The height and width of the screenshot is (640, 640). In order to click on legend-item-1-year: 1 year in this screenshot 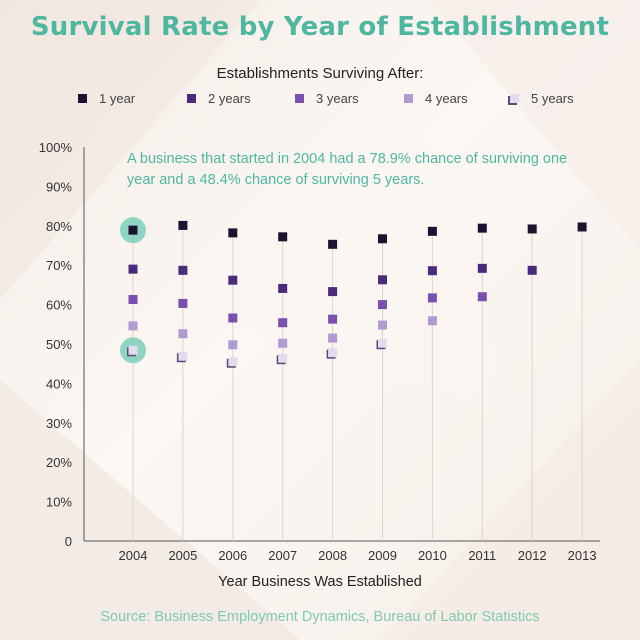, I will do `click(106, 98)`.